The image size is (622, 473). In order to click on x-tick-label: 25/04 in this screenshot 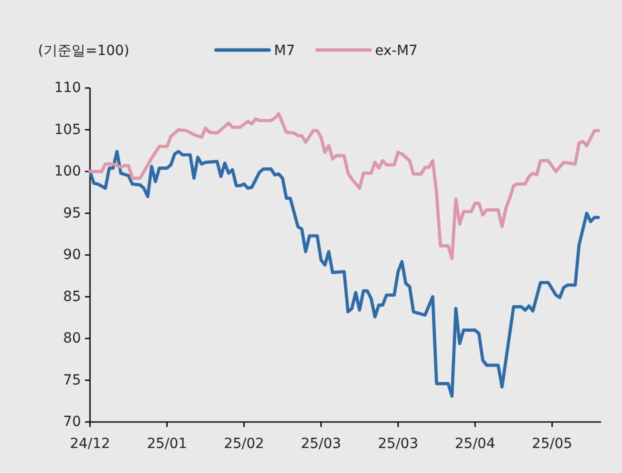, I will do `click(475, 444)`.